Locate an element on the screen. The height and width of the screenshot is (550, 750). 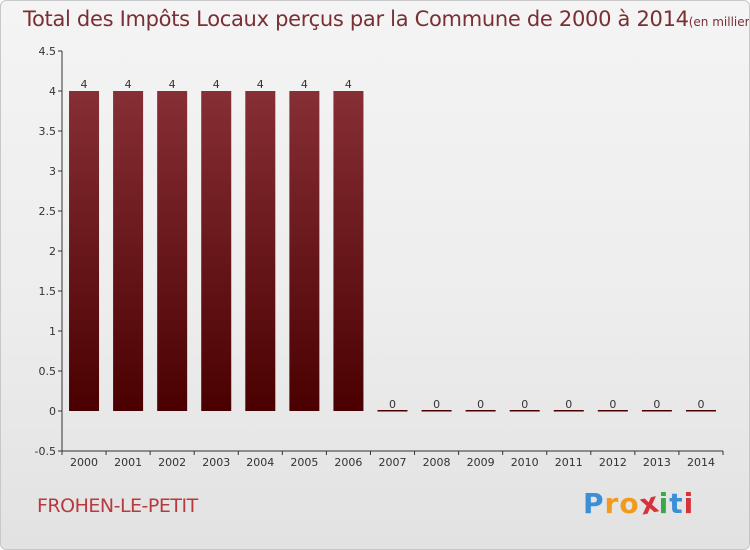
x-tick-label: 2004 is located at coordinates (260, 462).